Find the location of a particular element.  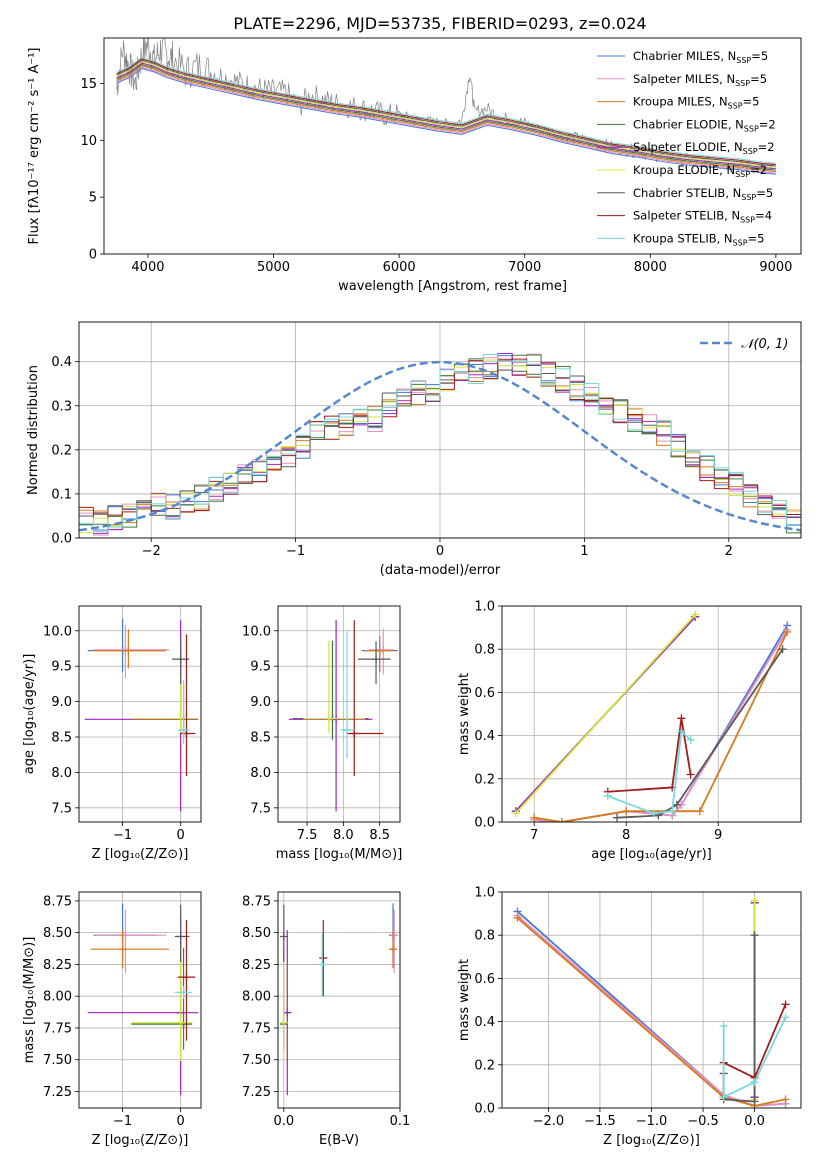

ebv-mass-panel: 0.0 0.1 7.25 7.50 7.75 8.00 8.25 8.50 8.75 E(B-V) is located at coordinates (326, 1019).